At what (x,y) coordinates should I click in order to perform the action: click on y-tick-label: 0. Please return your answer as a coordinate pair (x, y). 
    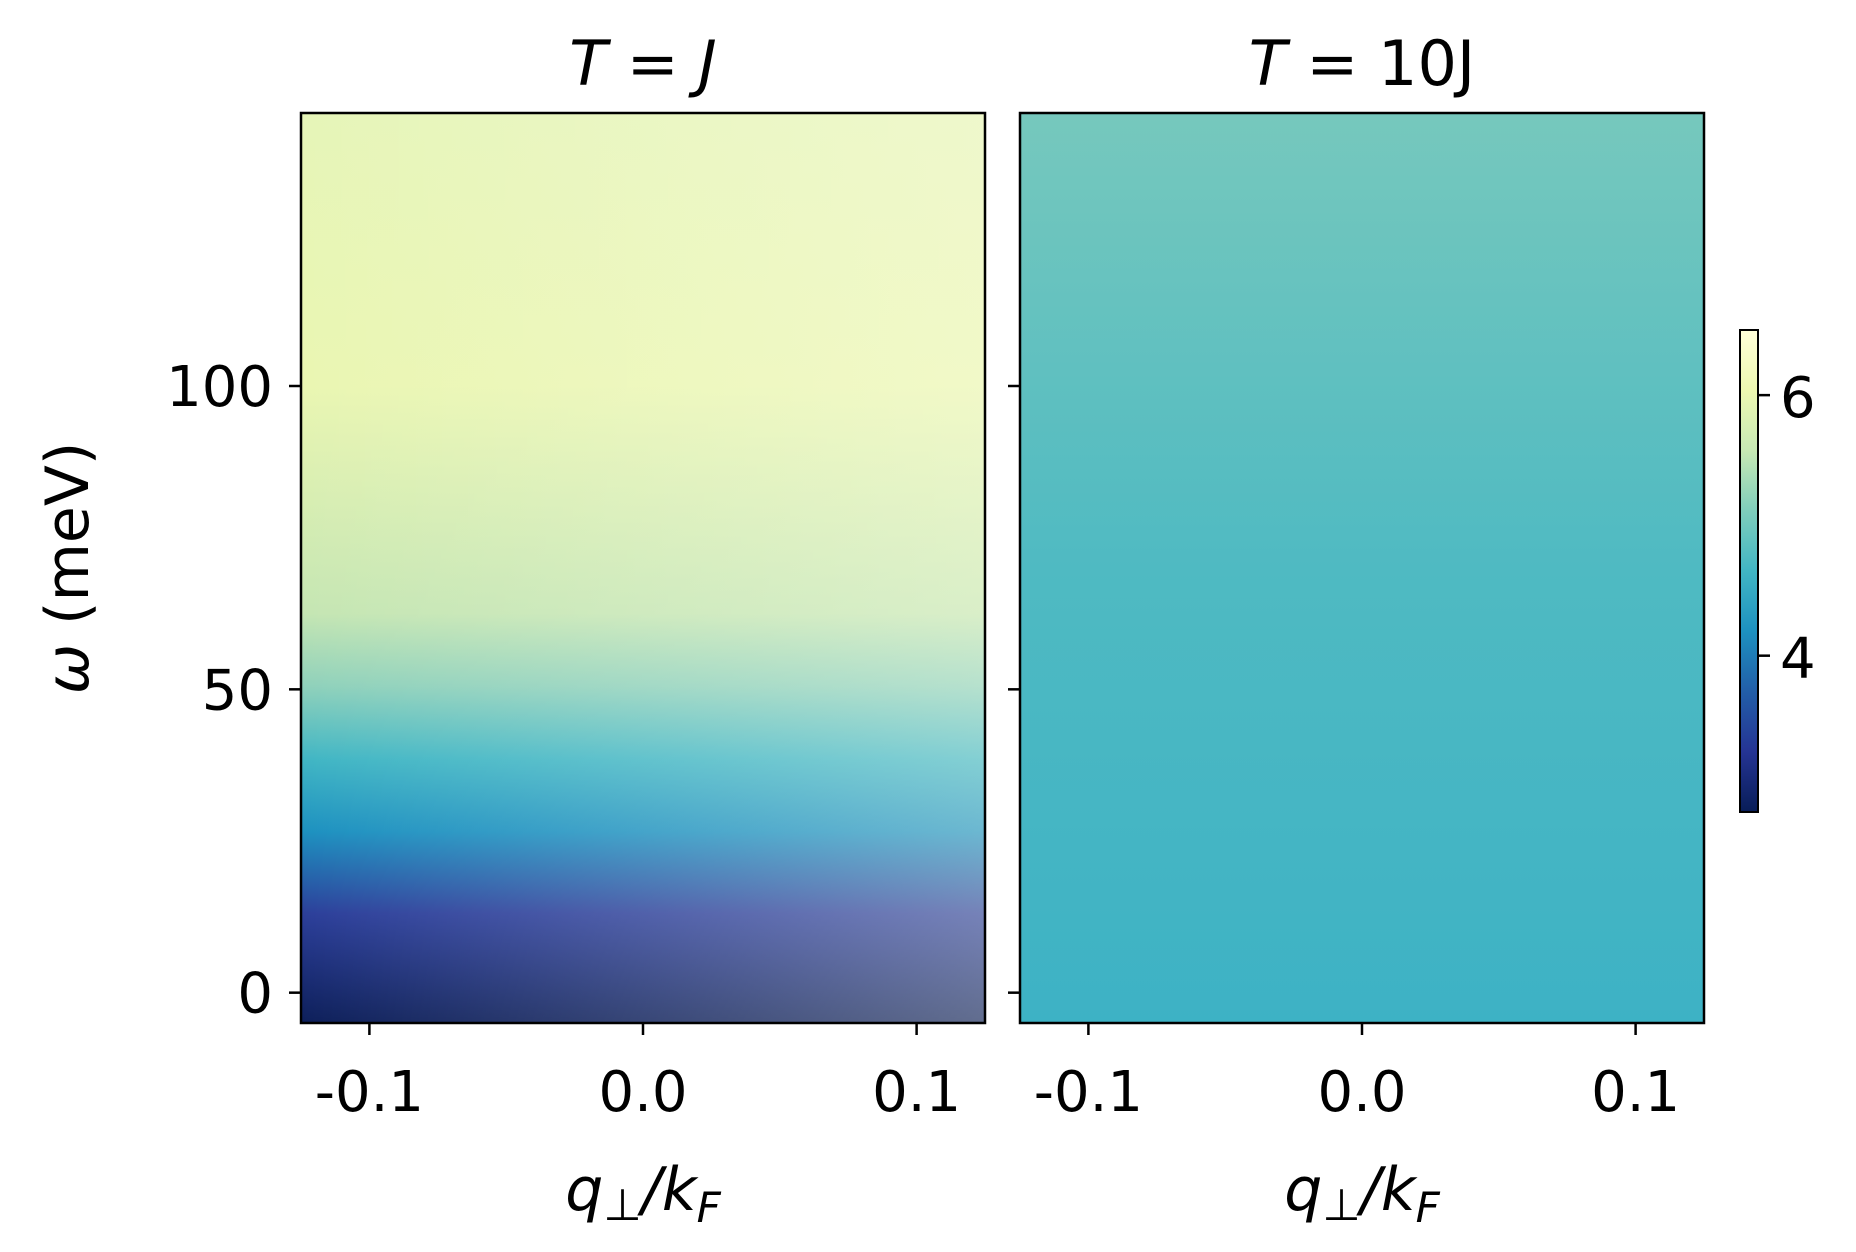
    Looking at the image, I should click on (255, 994).